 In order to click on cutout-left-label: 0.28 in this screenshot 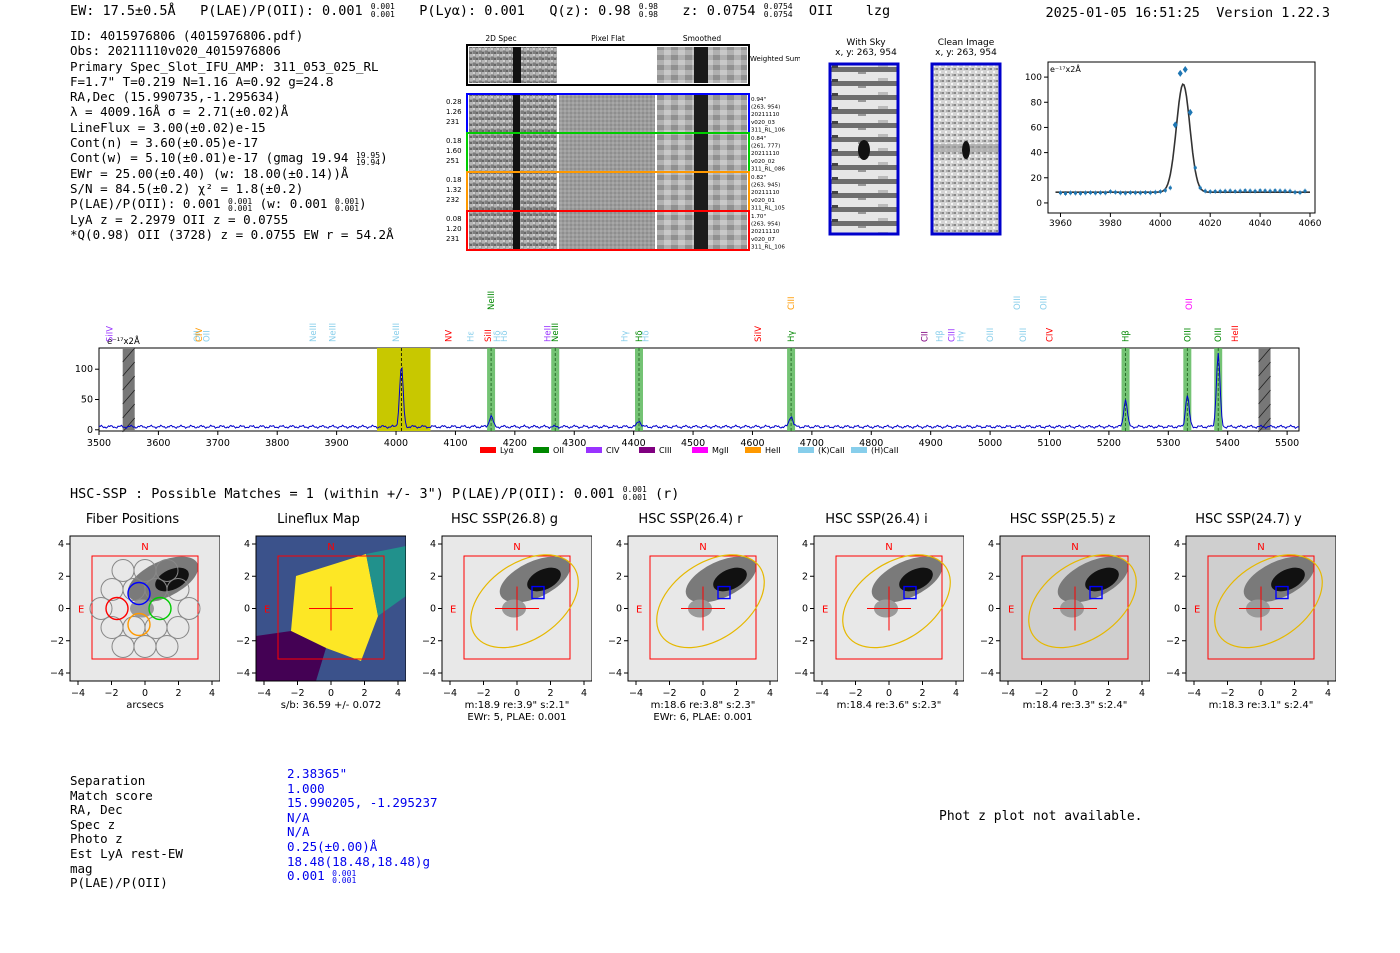, I will do `click(454, 102)`.